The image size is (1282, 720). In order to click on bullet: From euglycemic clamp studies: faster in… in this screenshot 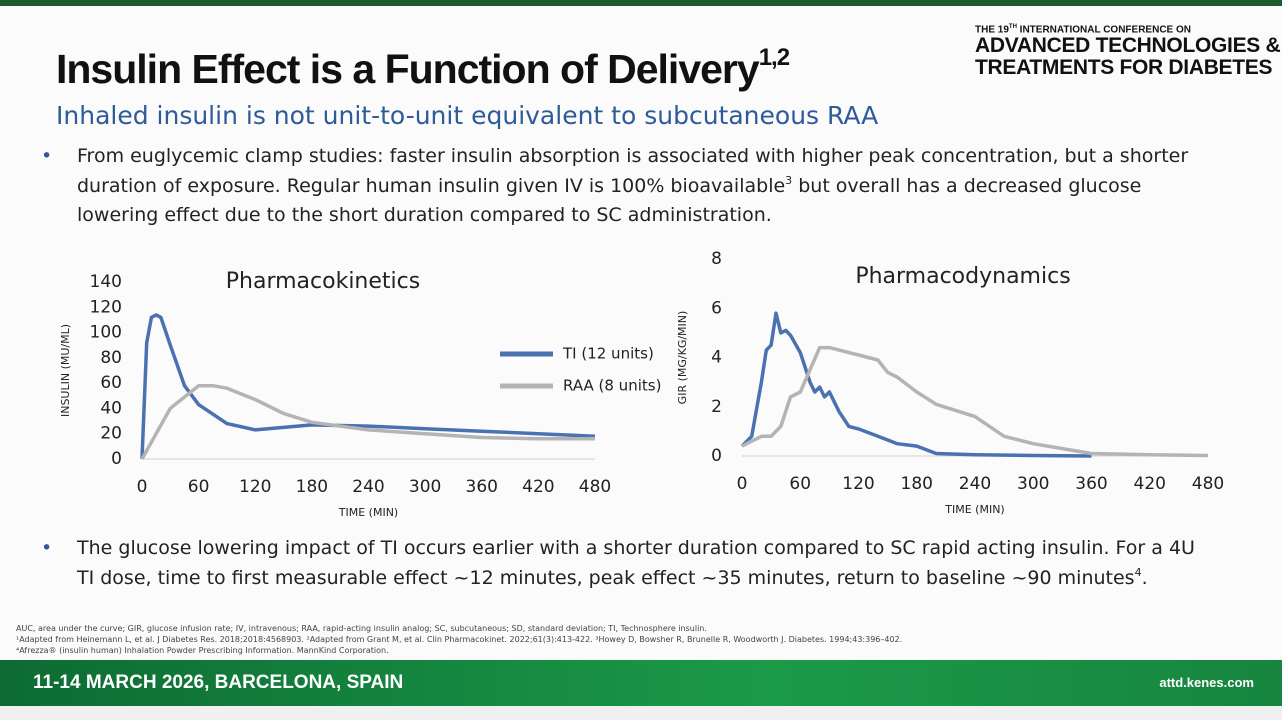, I will do `click(624, 186)`.